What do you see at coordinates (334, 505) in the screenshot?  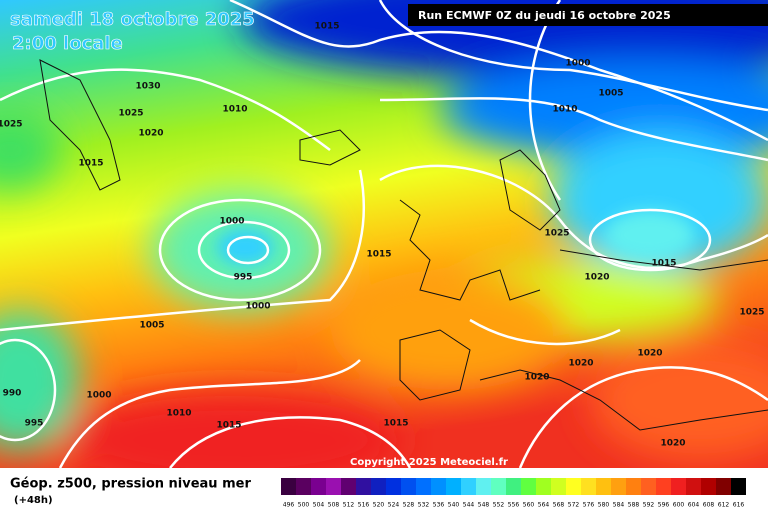 I see `scale-label: 508` at bounding box center [334, 505].